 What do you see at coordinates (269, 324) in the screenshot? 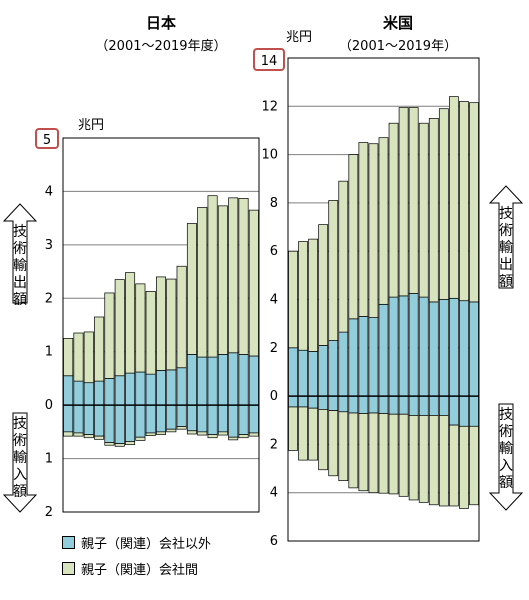
I see `us-tick-labels: 12 10 8 6 4 2 0 2 4 6` at bounding box center [269, 324].